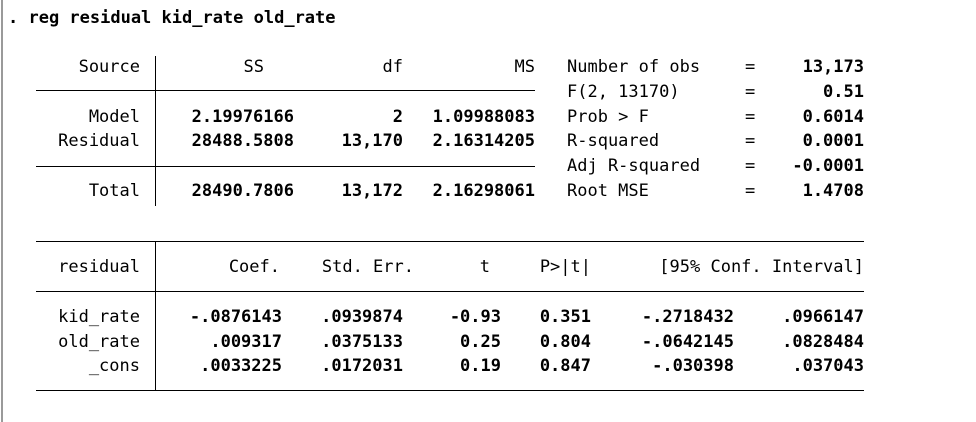 Image resolution: width=976 pixels, height=422 pixels. What do you see at coordinates (241, 366) in the screenshot?
I see `coef-row-coef: .0033225` at bounding box center [241, 366].